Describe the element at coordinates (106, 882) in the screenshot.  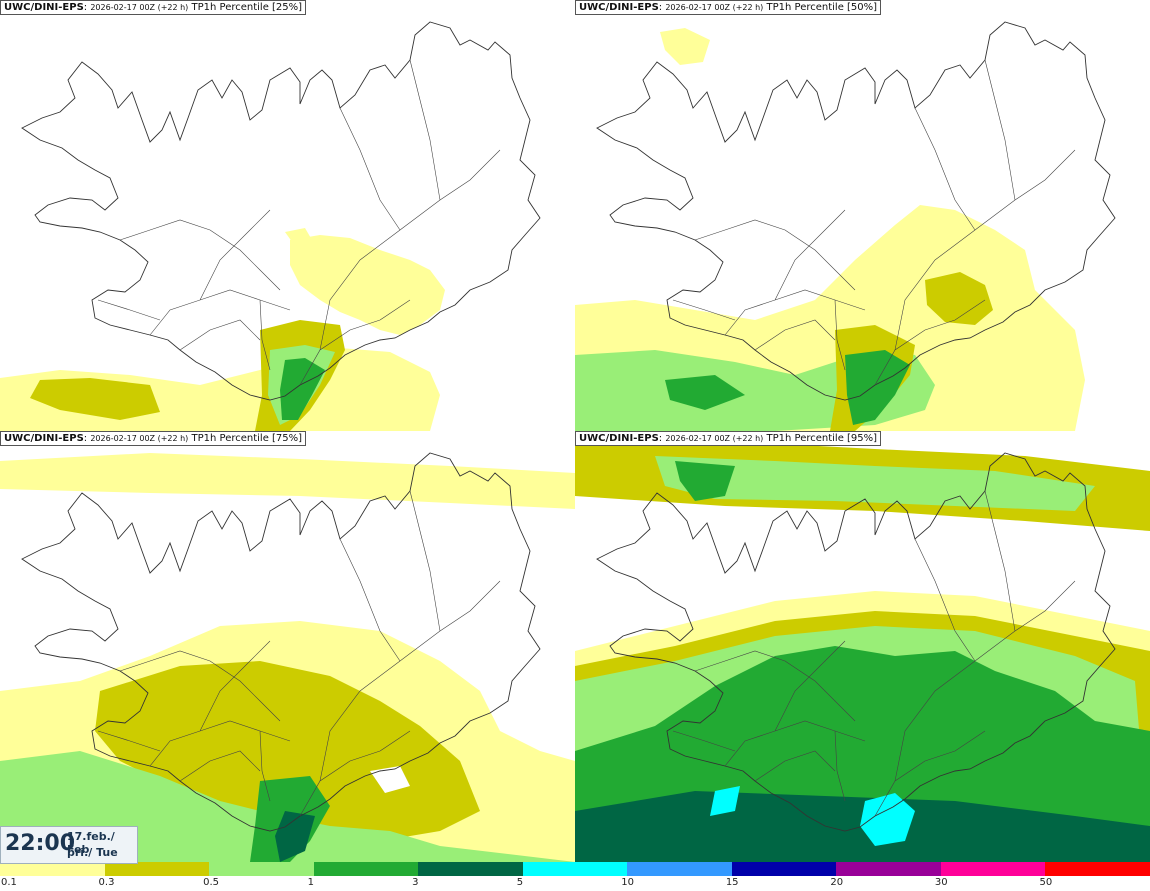
I see `colorbar-tick-label: 0.3` at that location.